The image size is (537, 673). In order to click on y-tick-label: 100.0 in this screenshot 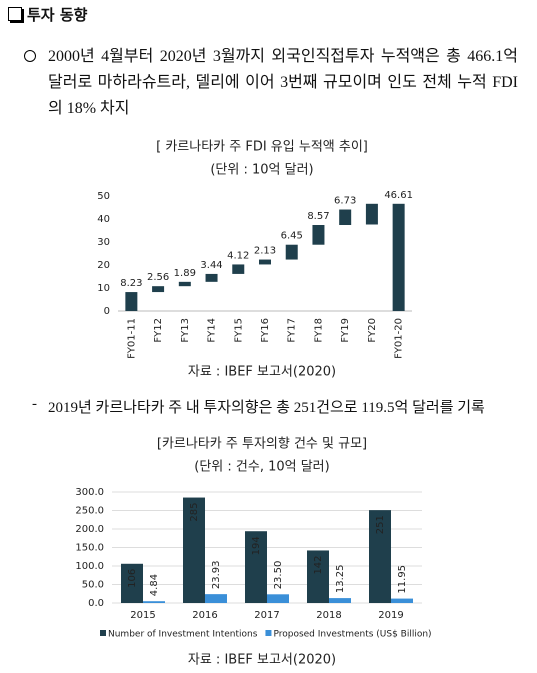, I will do `click(89, 566)`.